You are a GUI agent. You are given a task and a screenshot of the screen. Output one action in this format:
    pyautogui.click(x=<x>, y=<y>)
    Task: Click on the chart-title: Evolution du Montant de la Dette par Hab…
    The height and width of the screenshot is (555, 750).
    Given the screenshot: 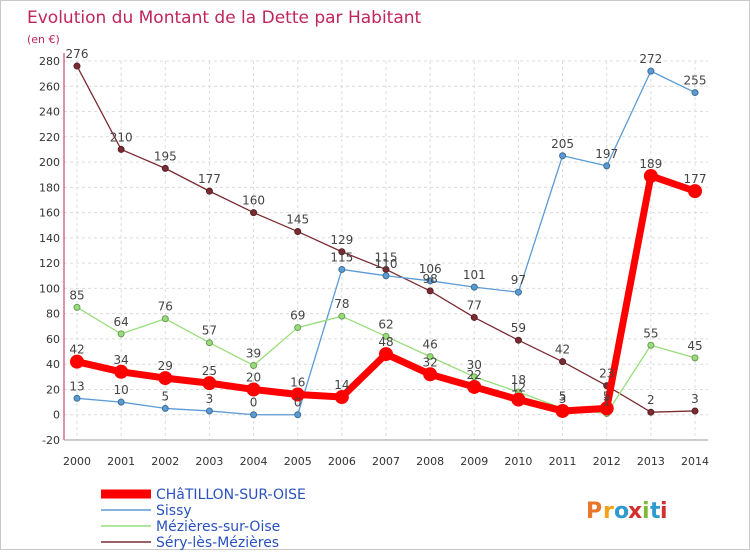 What is the action you would take?
    pyautogui.click(x=224, y=18)
    